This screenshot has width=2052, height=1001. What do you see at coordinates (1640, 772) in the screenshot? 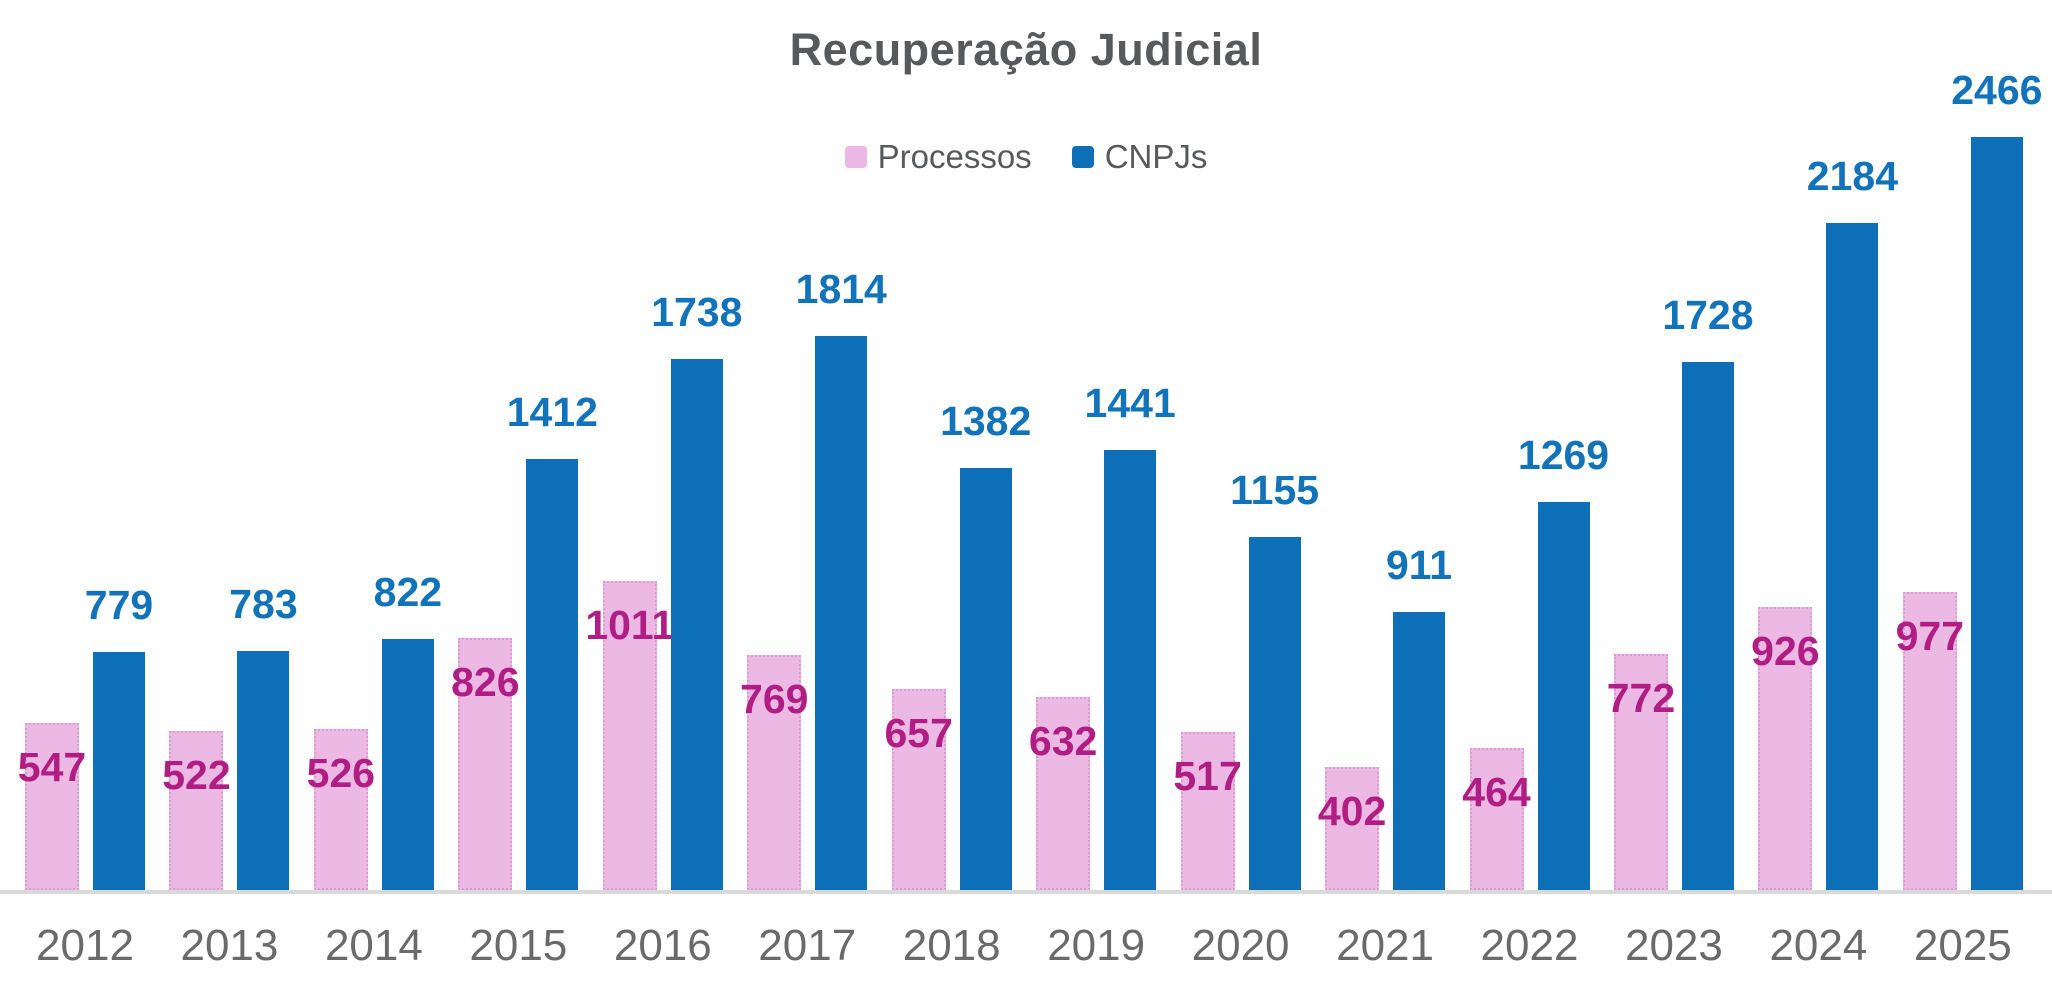
I see `bar-processos-2023` at bounding box center [1640, 772].